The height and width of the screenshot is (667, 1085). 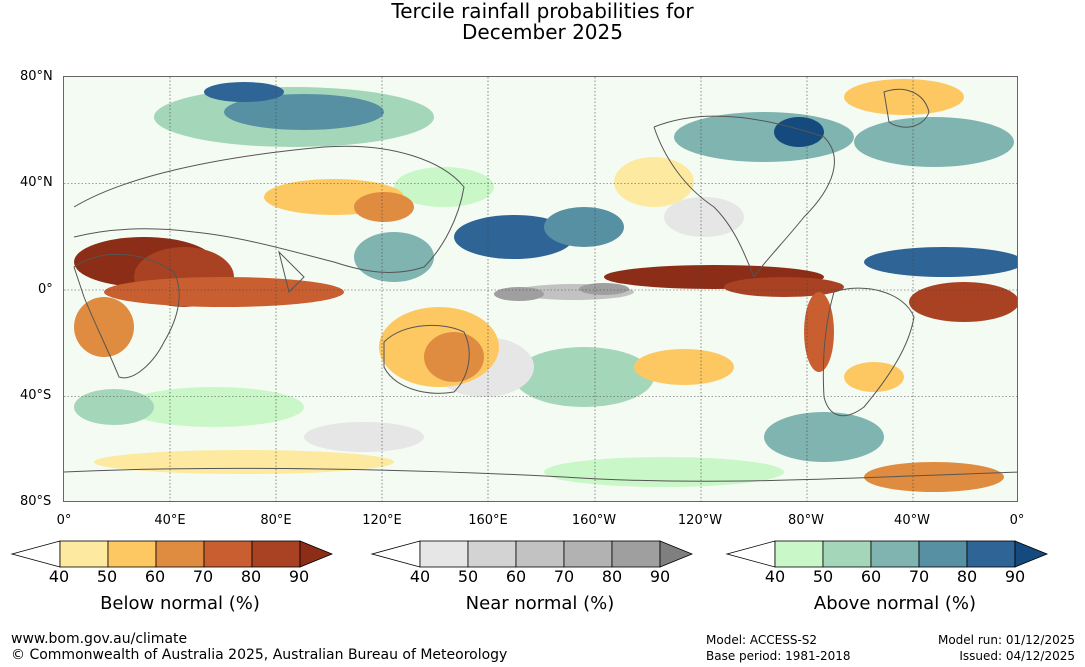 I want to click on lat-label-40s: 40°S, so click(x=36, y=395).